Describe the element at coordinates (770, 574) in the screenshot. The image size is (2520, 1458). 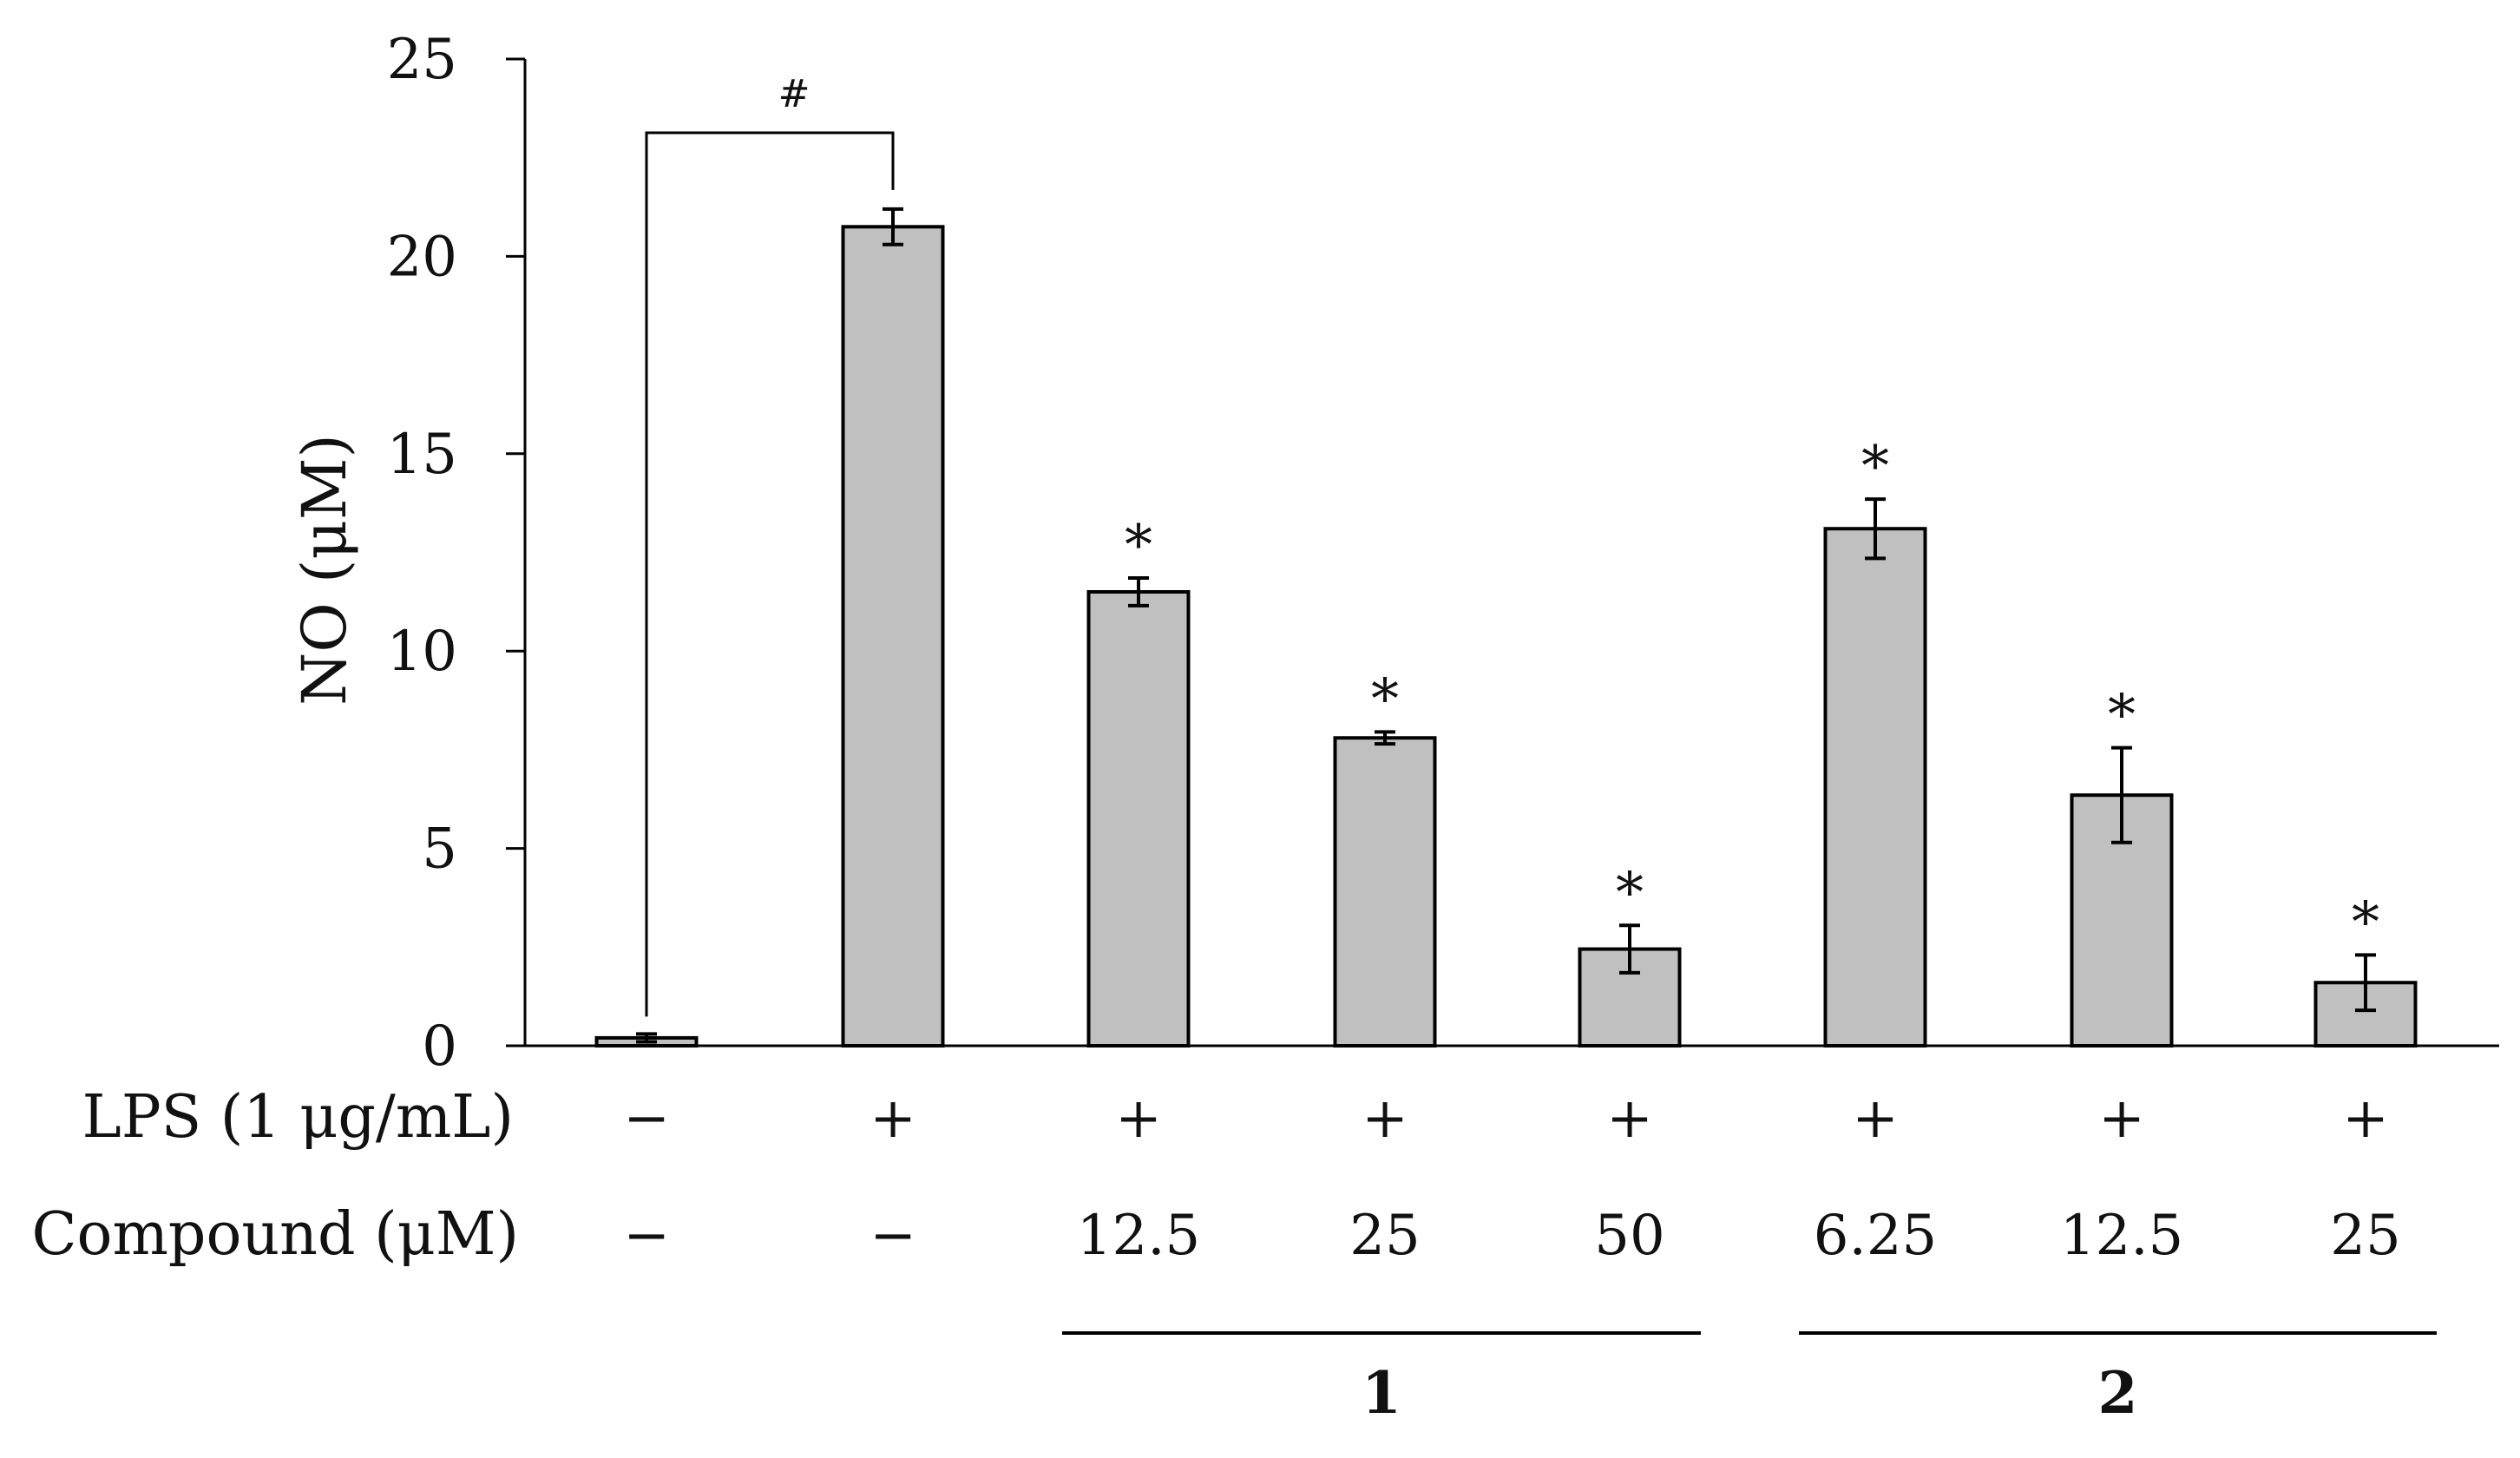
I see `significance-bracket` at that location.